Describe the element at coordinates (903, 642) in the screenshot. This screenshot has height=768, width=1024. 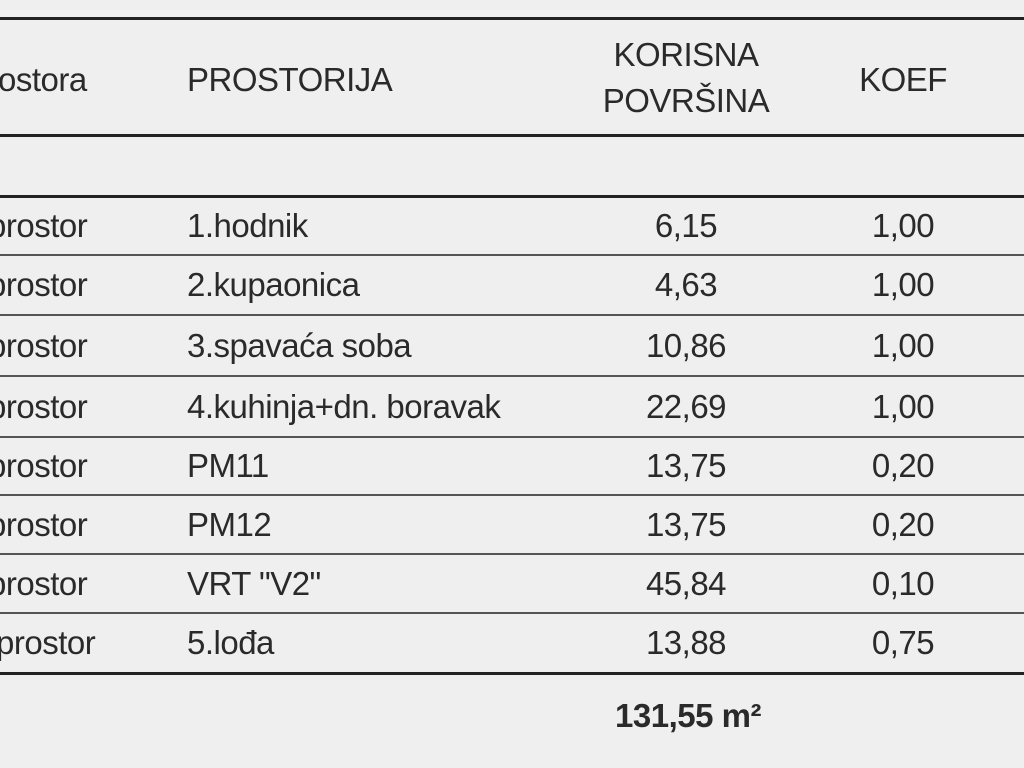
I see `cell: 0,75` at that location.